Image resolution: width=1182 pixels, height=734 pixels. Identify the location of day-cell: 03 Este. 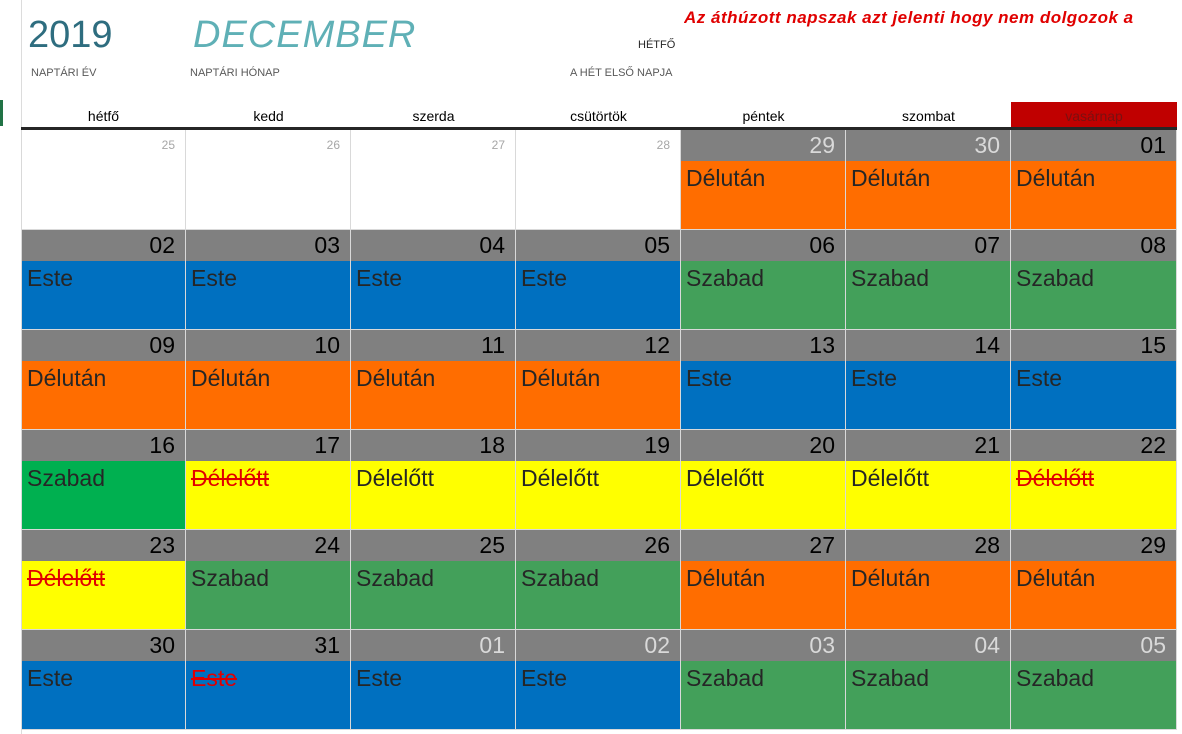
(268, 280).